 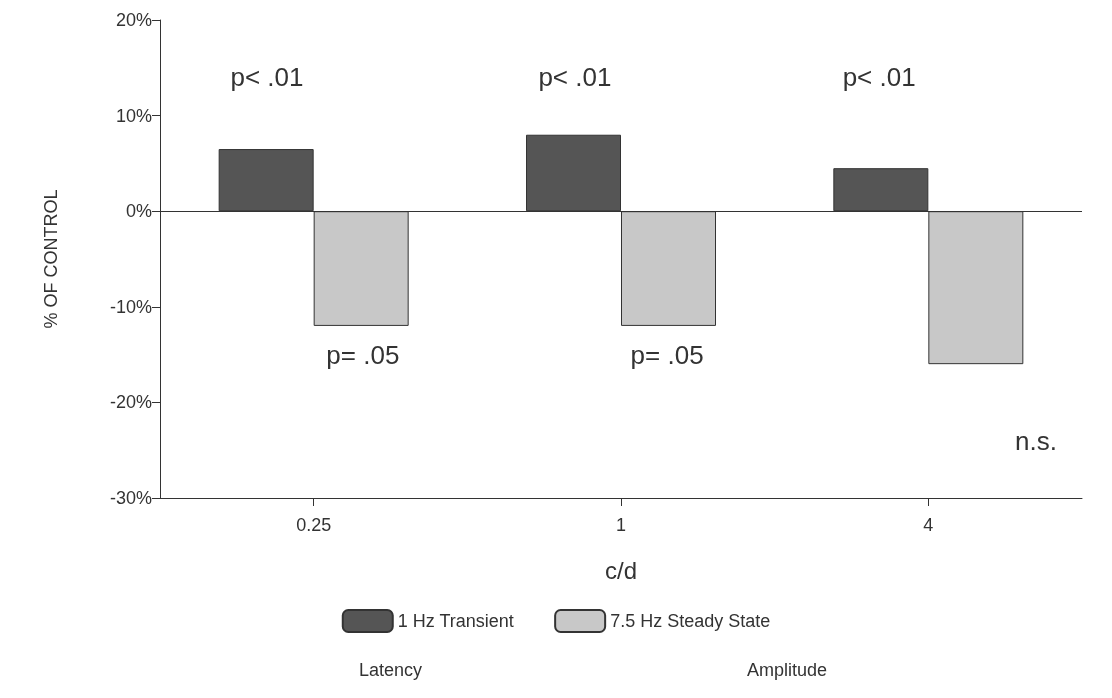 I want to click on y-tick-label: -30%, so click(x=130, y=498).